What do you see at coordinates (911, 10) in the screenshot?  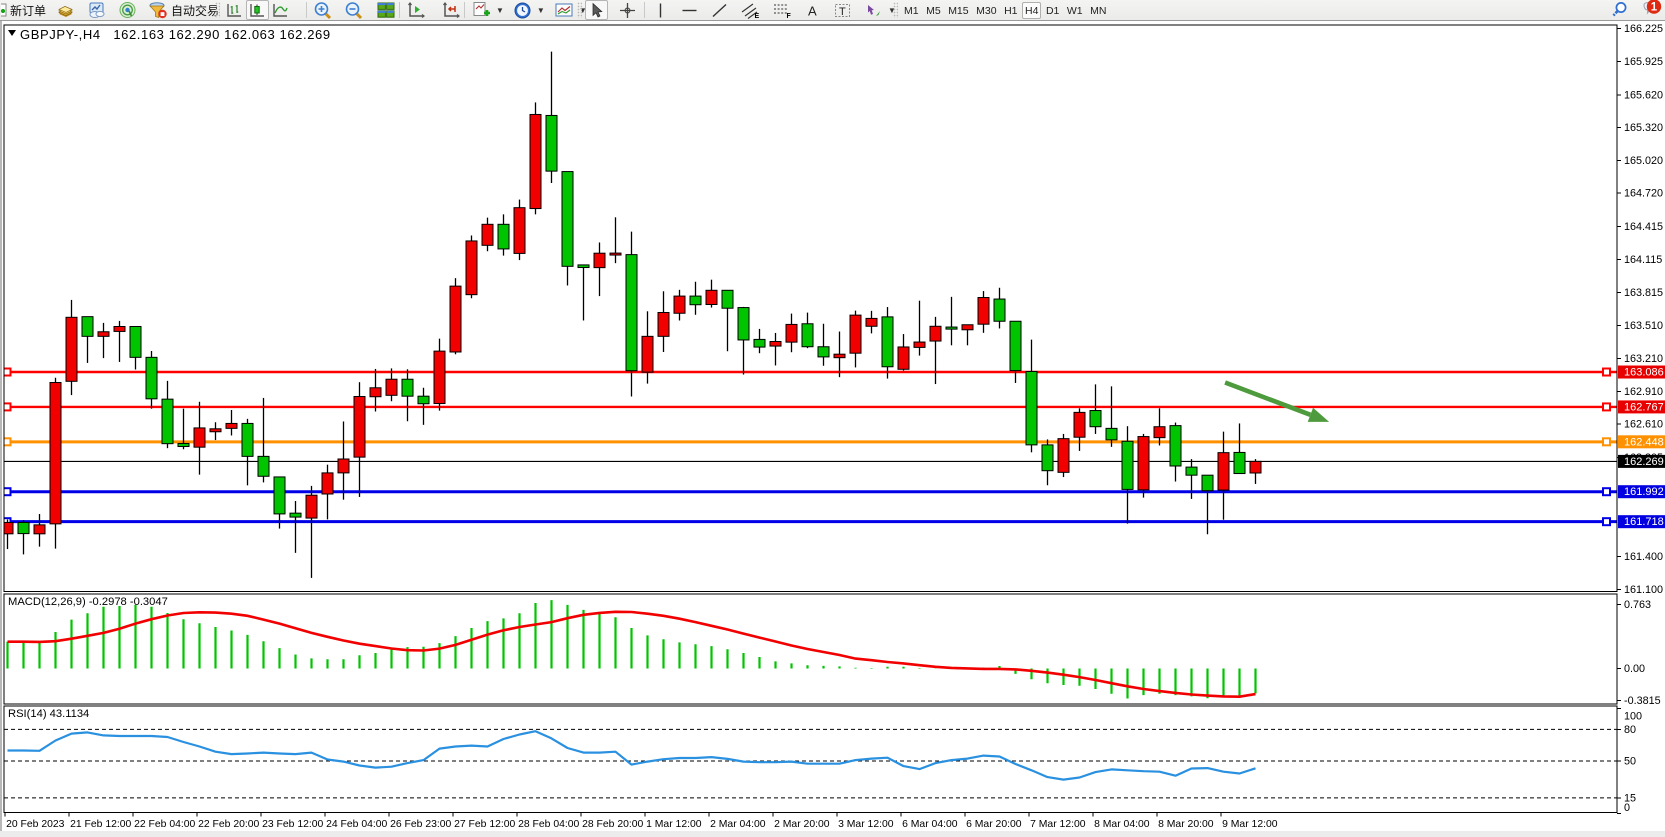 I see `timeframe-button-m1: M1` at bounding box center [911, 10].